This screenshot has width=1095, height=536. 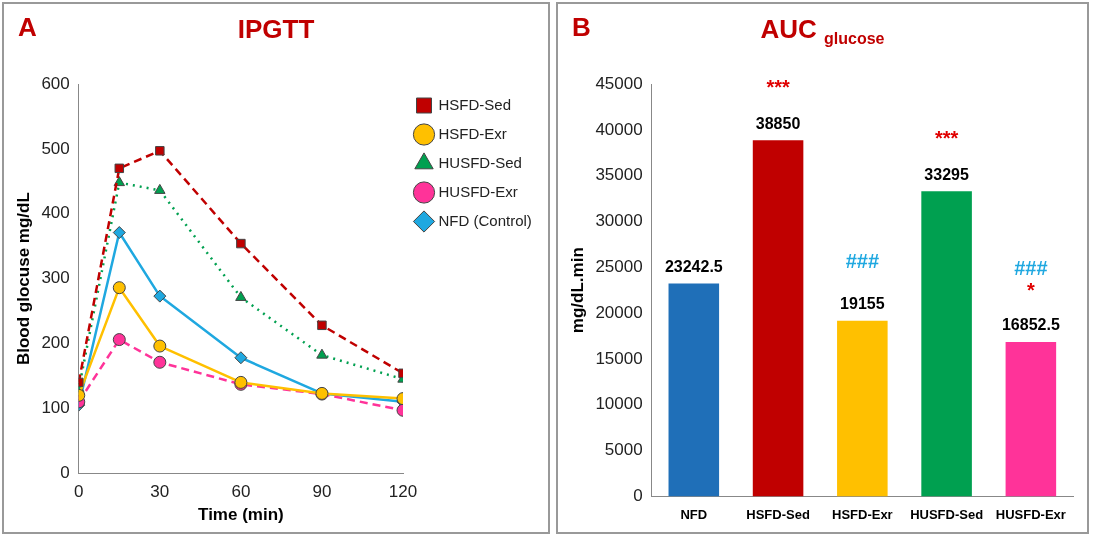 I want to click on legend-label: HUSFD-Sed, so click(x=480, y=162).